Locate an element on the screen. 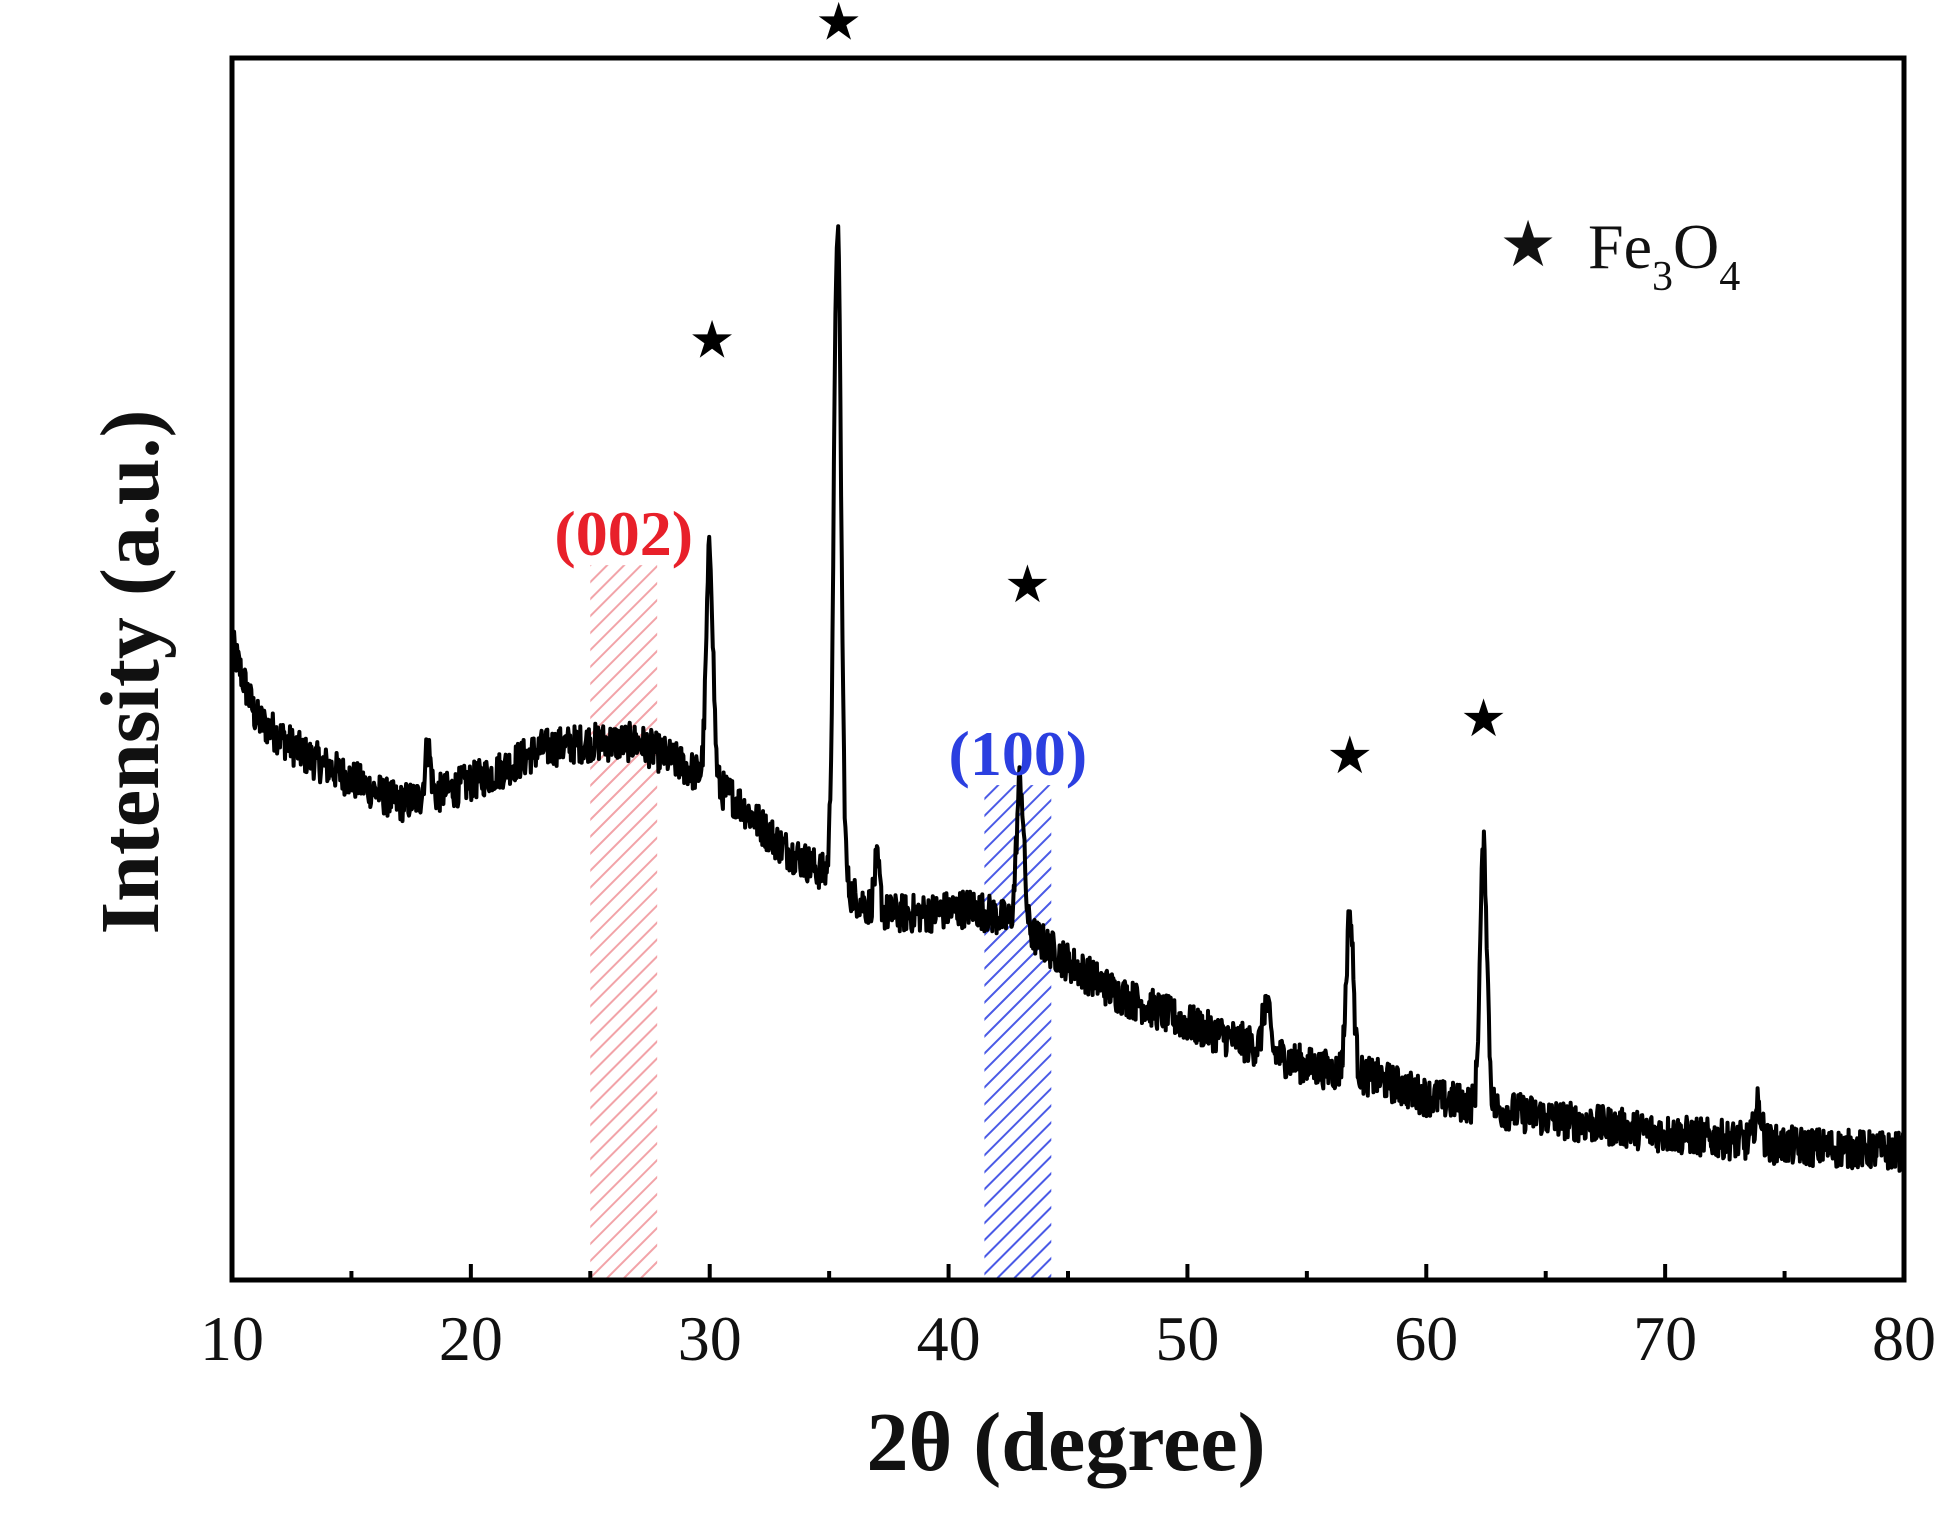  legend-subscript-3: 3 is located at coordinates (1662, 277).